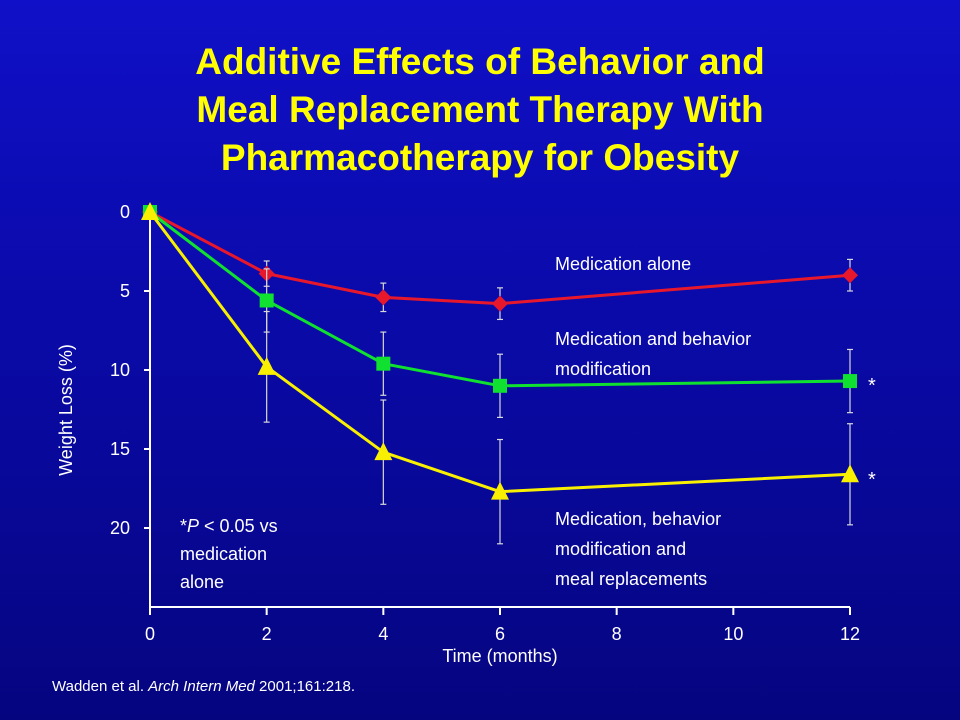  What do you see at coordinates (872, 480) in the screenshot?
I see `significance-asterisk-meal: *` at bounding box center [872, 480].